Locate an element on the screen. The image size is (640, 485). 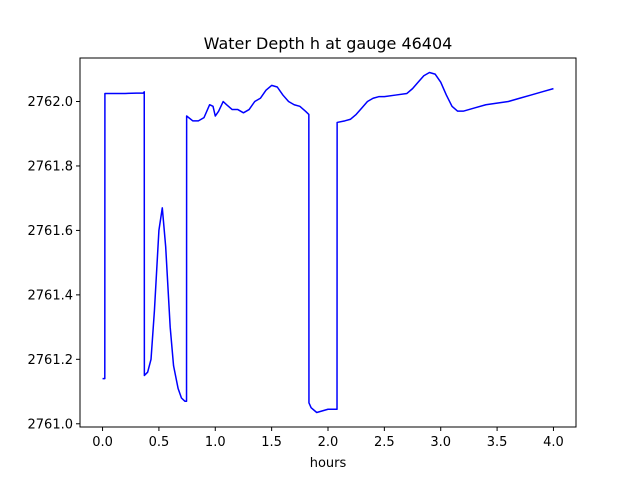
x-tick-label: 1.5 is located at coordinates (271, 442).